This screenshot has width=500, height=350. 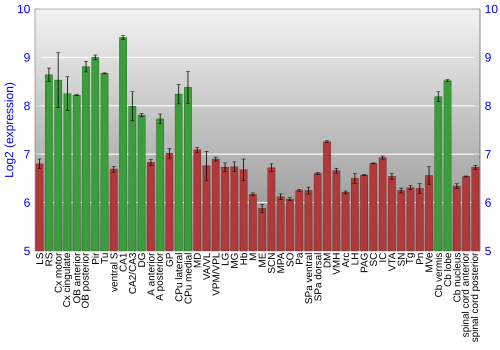 I want to click on x-tick-label: MPA, so click(x=280, y=262).